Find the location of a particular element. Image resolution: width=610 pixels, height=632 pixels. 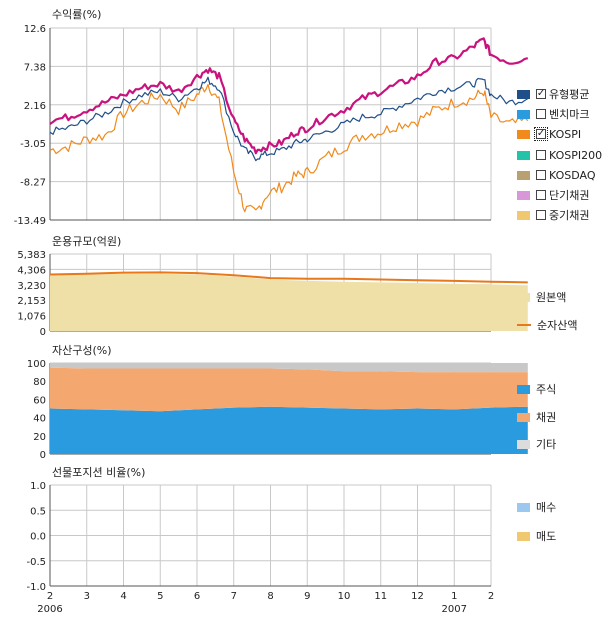

return-ytick-label: 7.38 is located at coordinates (35, 67).